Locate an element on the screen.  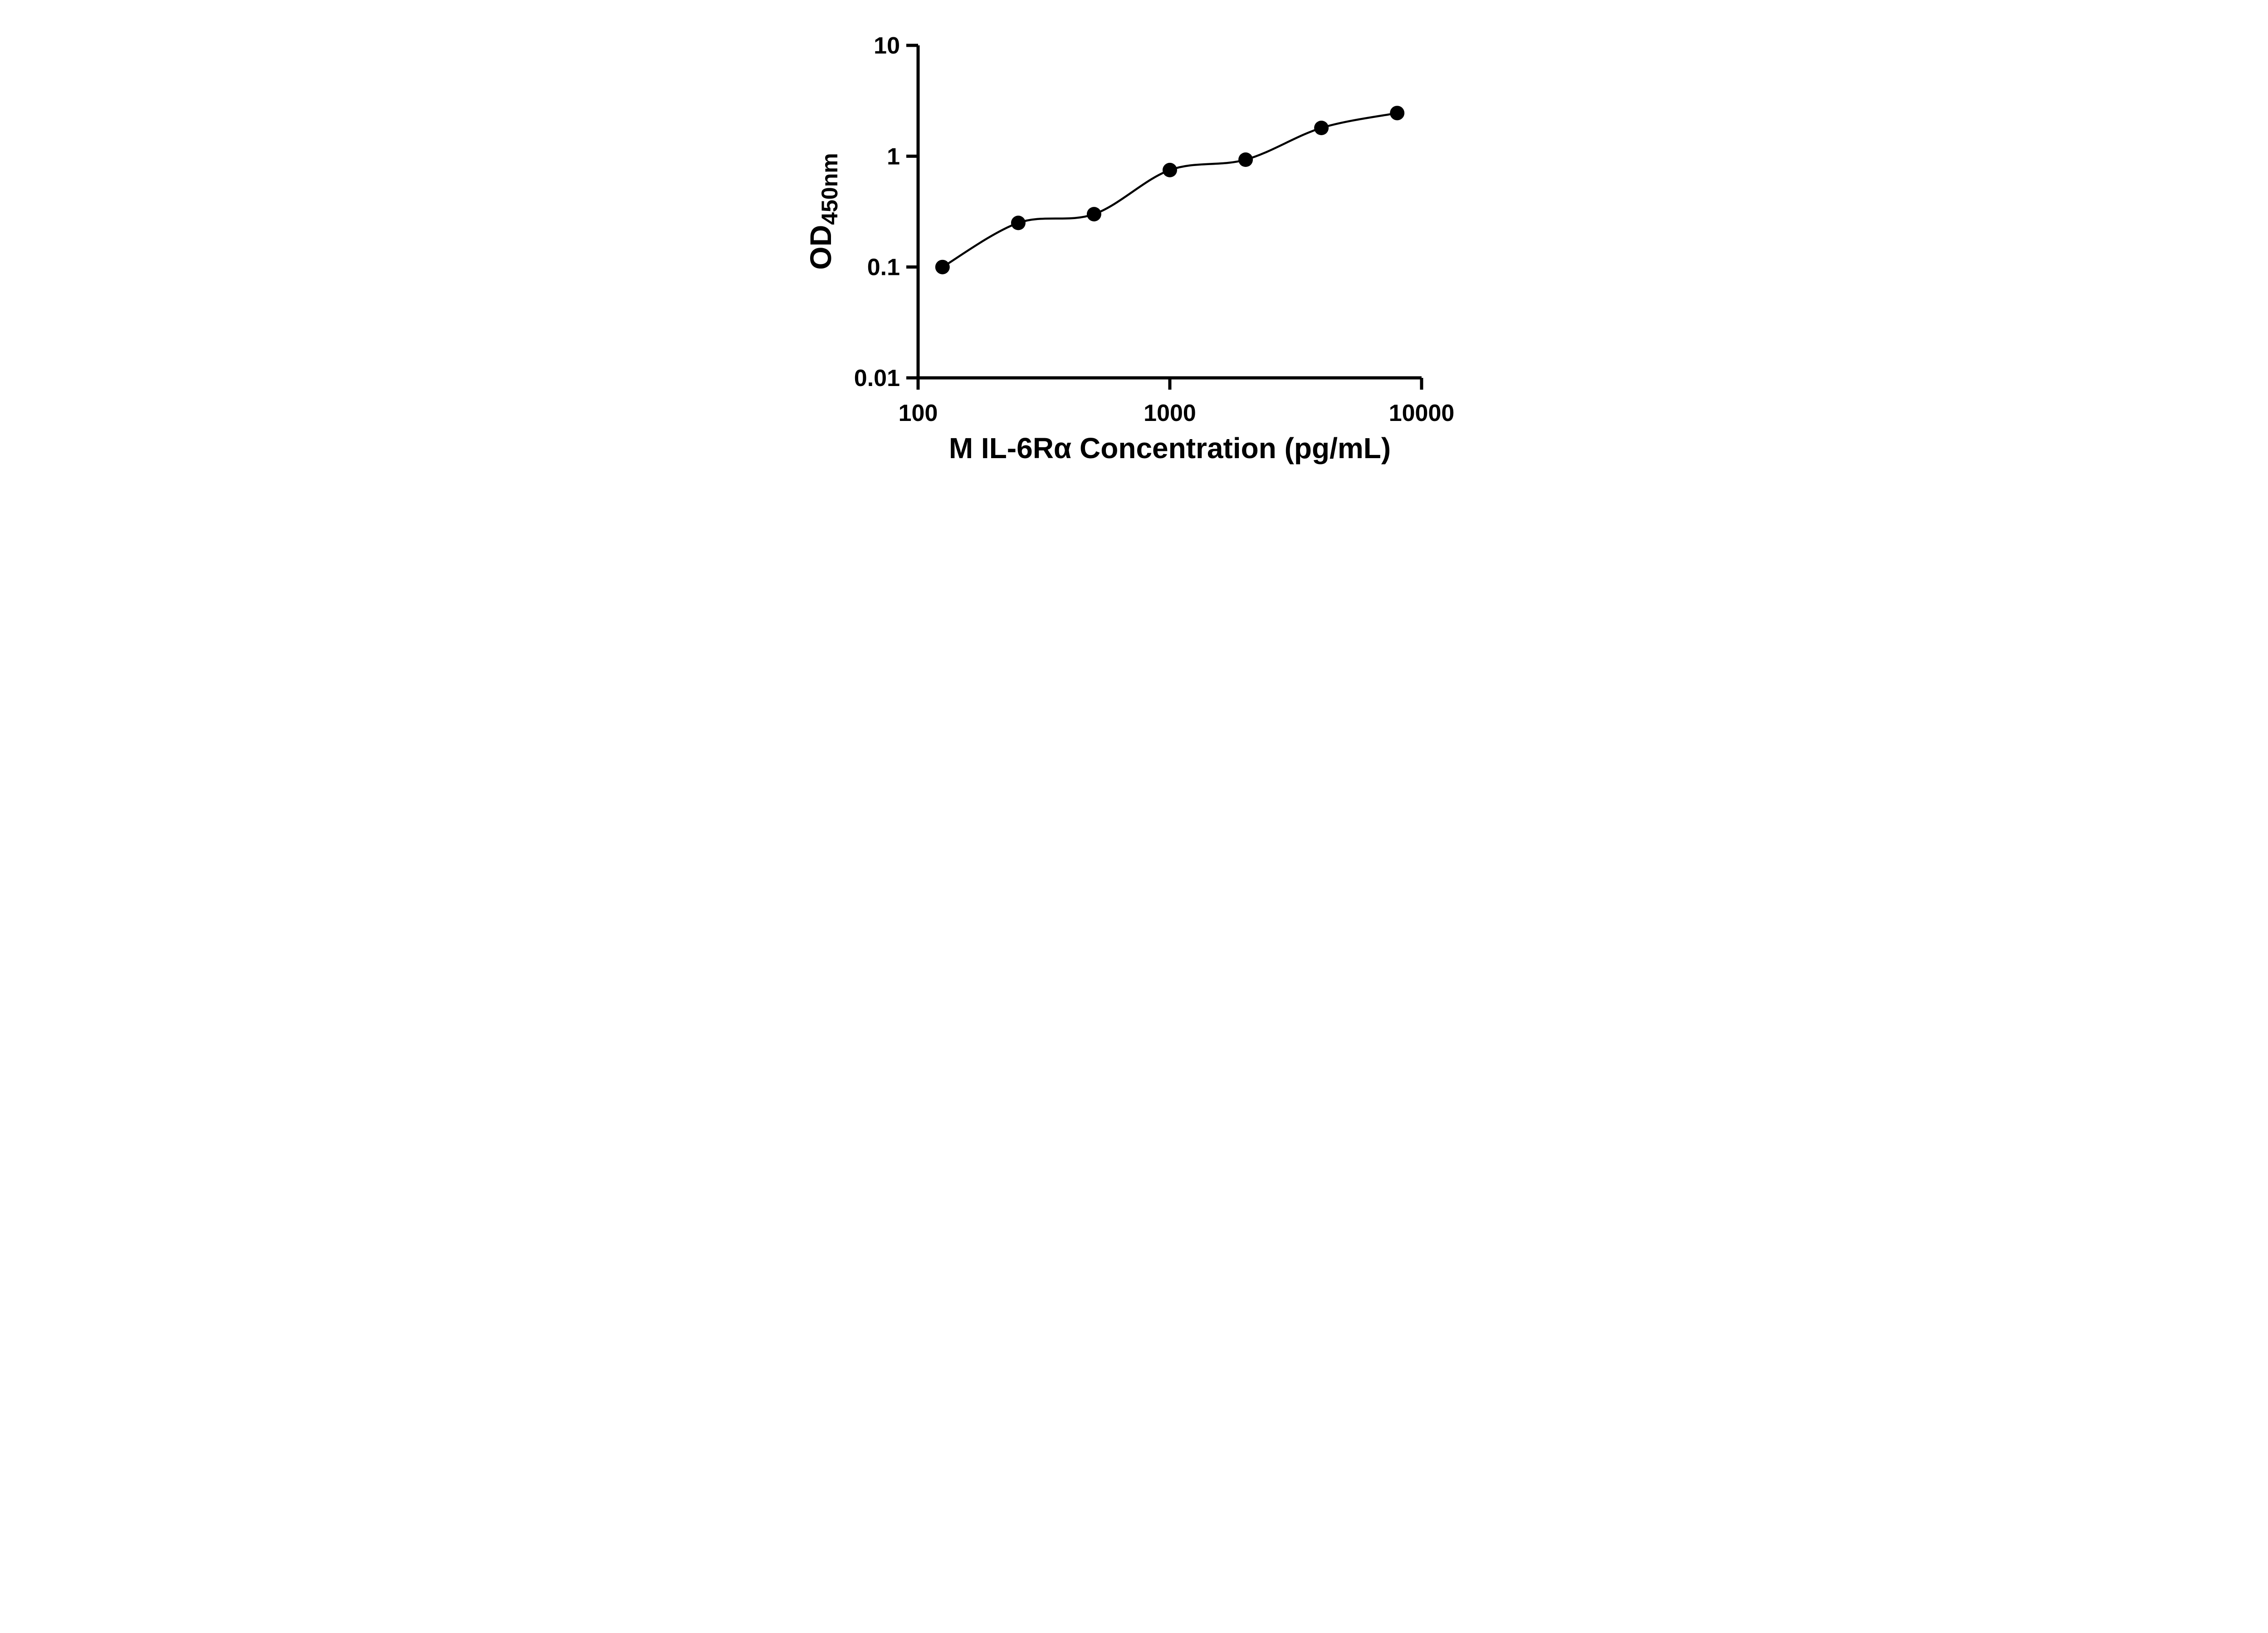
y-axis-title-subscript: 450nm is located at coordinates (830, 189).